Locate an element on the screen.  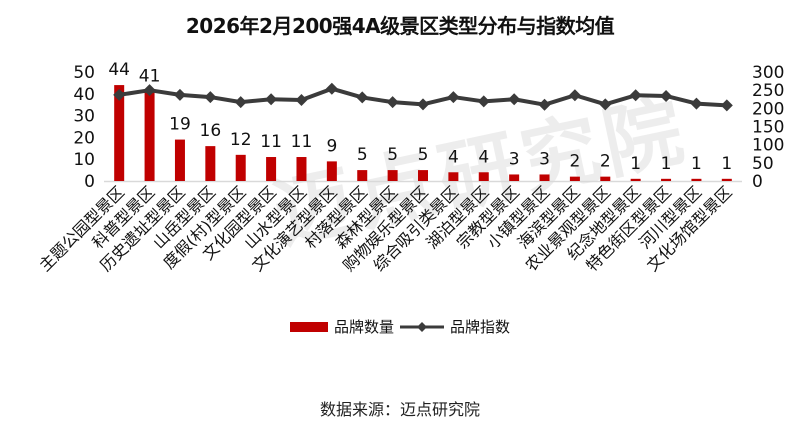
bar-value-label: 9 is located at coordinates (331, 146).